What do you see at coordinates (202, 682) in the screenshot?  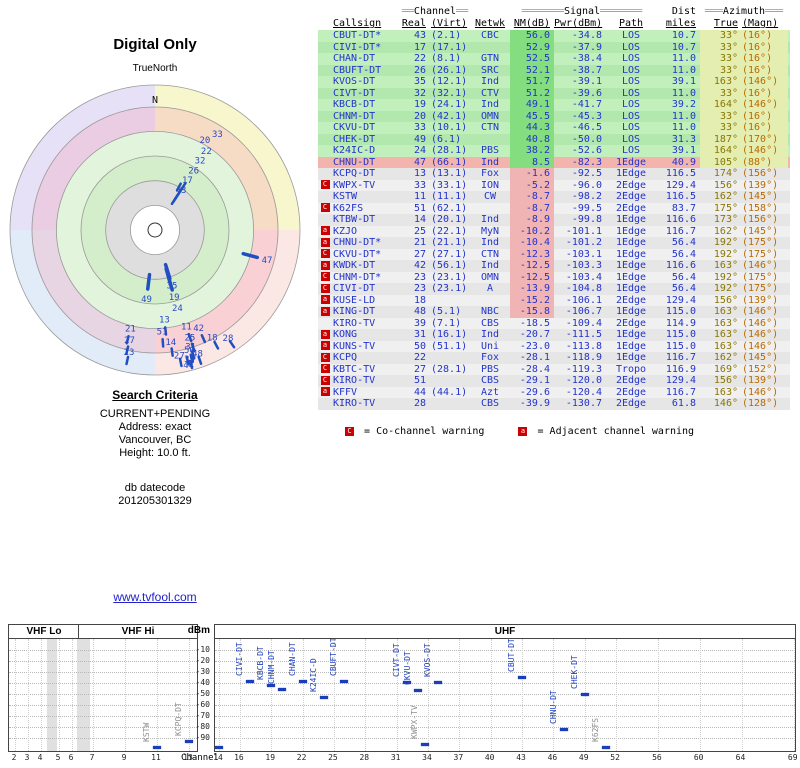 I see `y-tick-label: -40` at bounding box center [202, 682].